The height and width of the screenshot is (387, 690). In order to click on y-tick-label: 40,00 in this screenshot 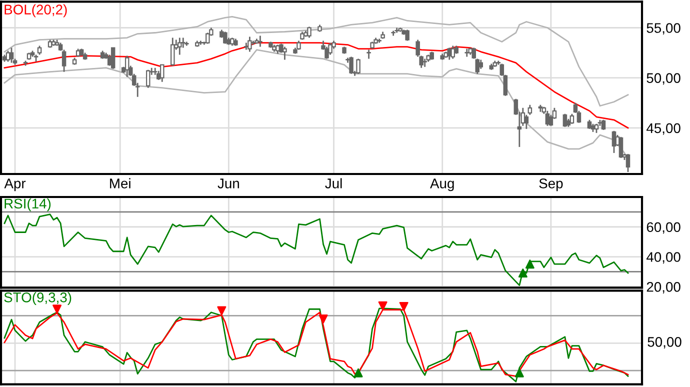, I will do `click(663, 258)`.